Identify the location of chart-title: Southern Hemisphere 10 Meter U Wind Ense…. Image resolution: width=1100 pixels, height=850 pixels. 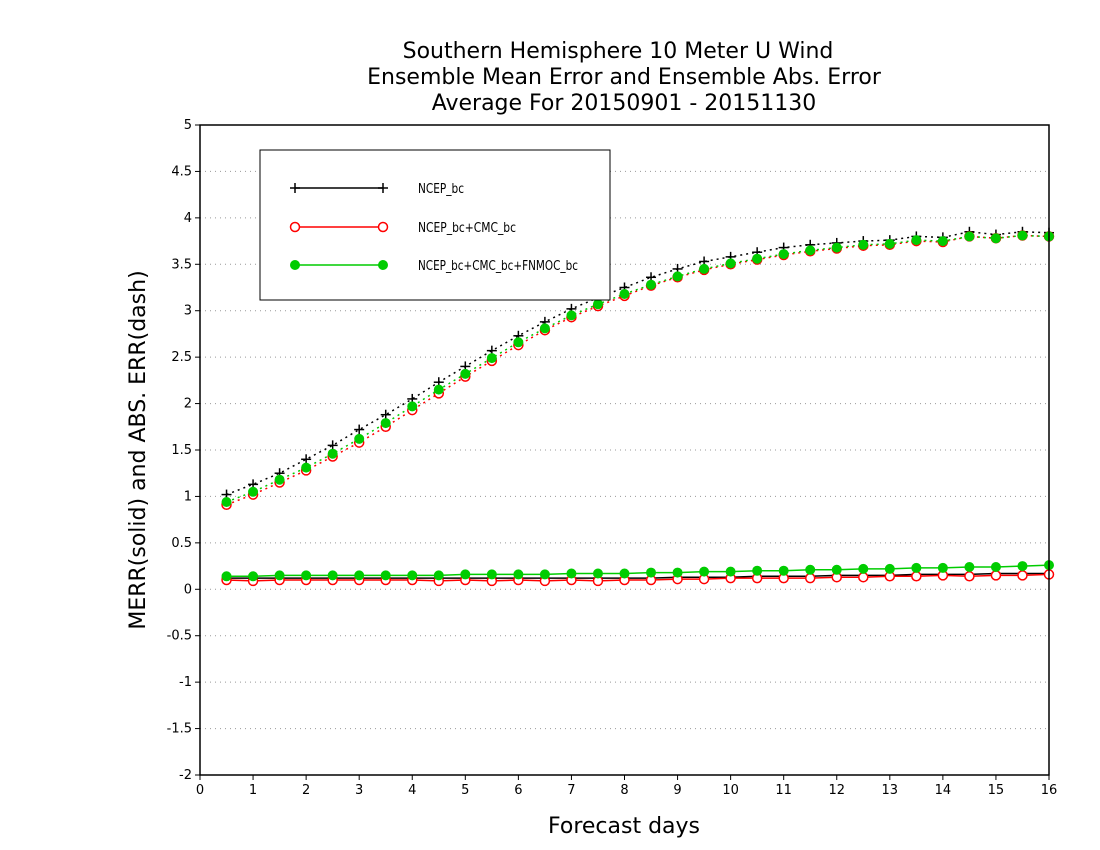
(624, 77).